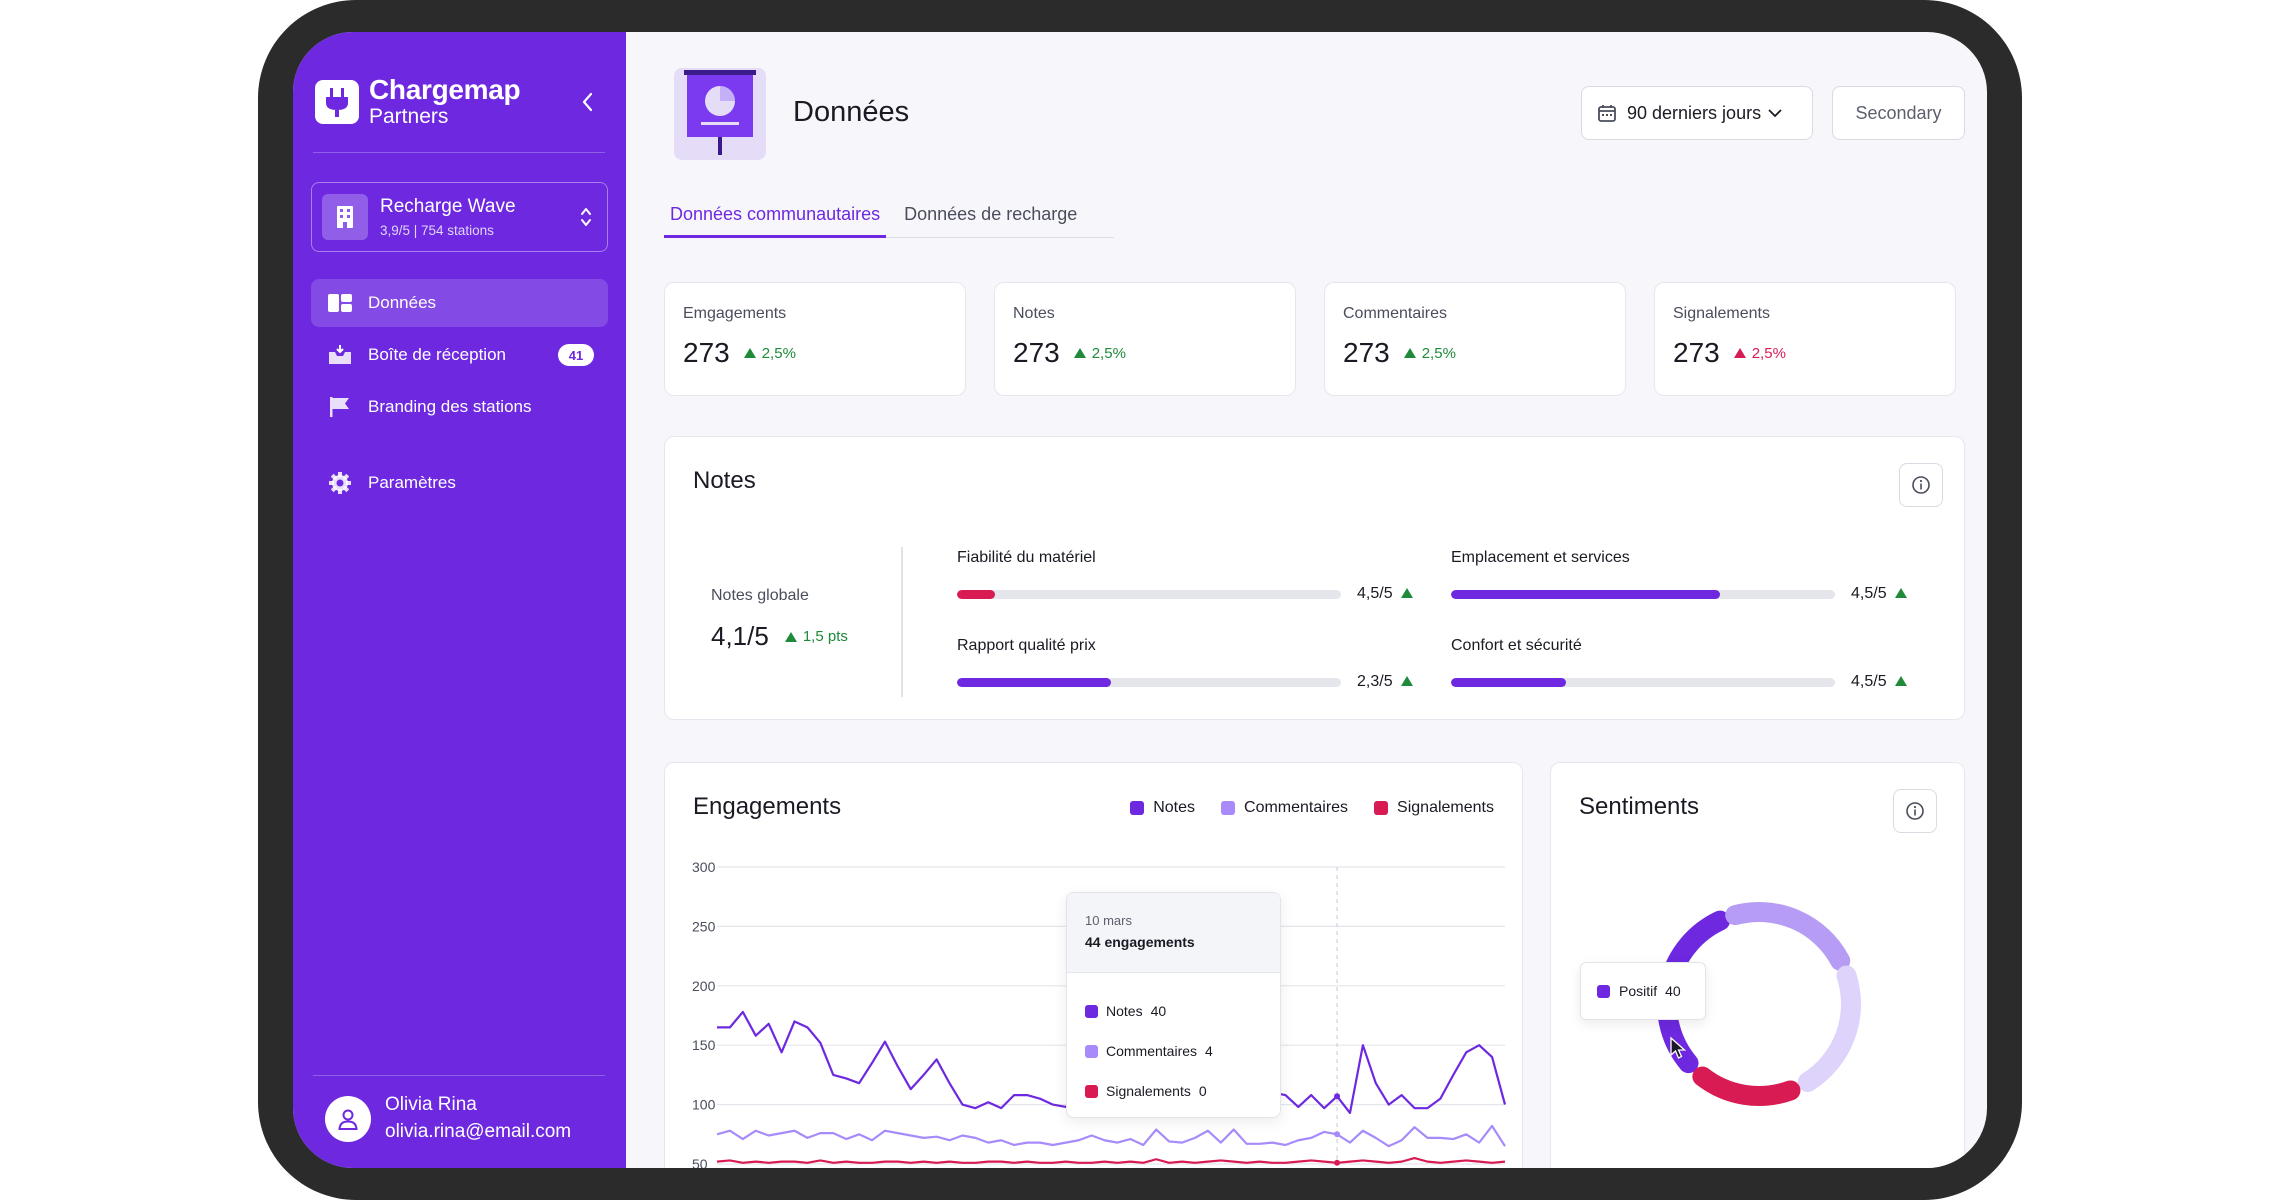  Describe the element at coordinates (1516, 645) in the screenshot. I see `metric-label: Confort et sécurité` at that location.